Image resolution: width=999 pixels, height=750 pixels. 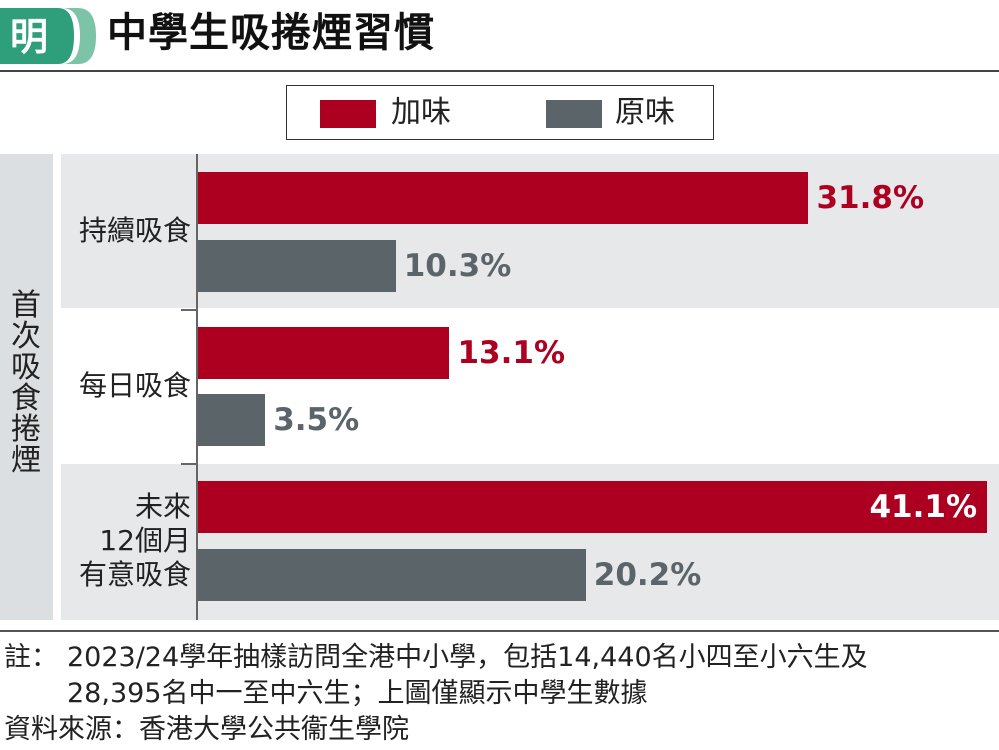 What do you see at coordinates (324, 353) in the screenshot?
I see `bar-flavored-daily` at bounding box center [324, 353].